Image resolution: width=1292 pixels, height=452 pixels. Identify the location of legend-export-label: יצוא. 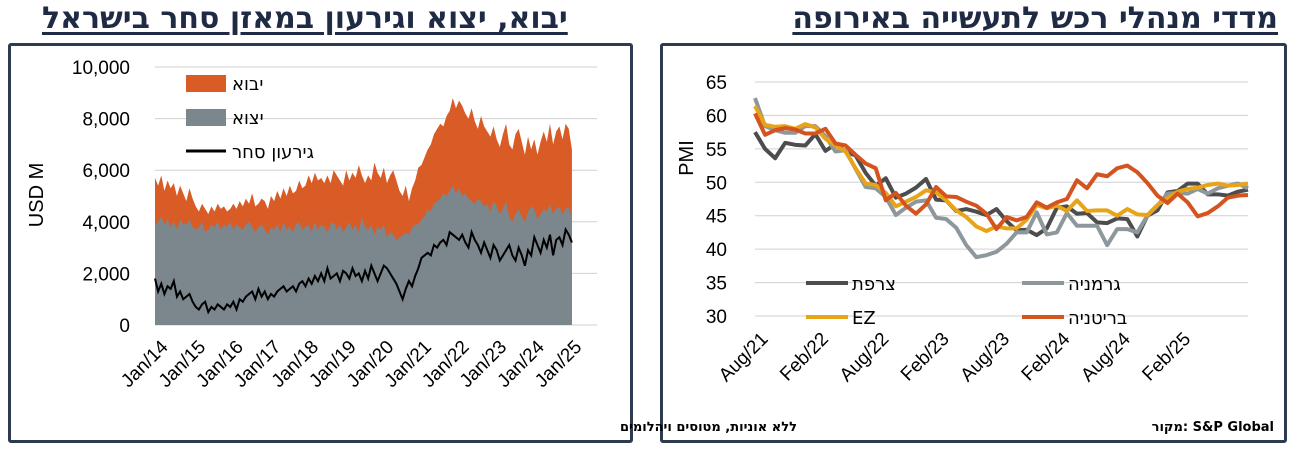
(248, 118).